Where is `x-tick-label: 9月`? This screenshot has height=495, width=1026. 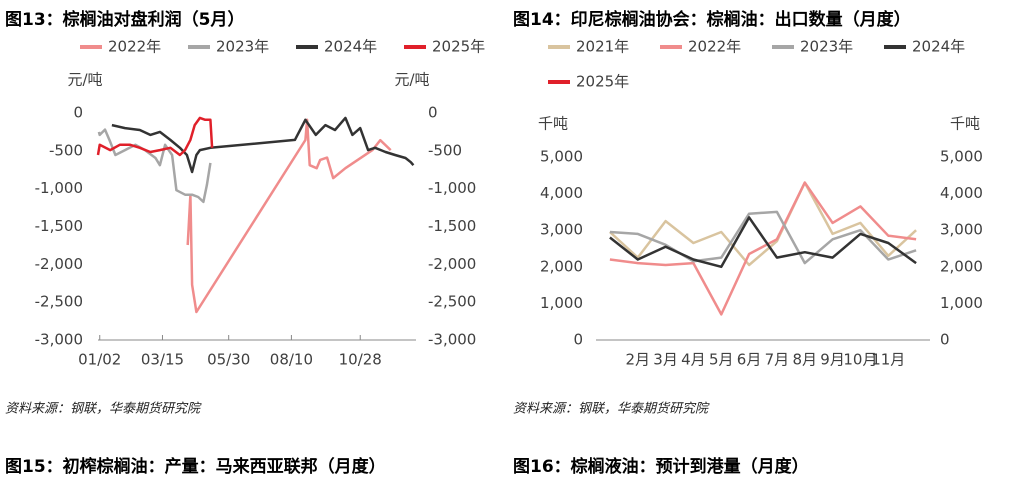 x-tick-label: 9月 is located at coordinates (832, 360).